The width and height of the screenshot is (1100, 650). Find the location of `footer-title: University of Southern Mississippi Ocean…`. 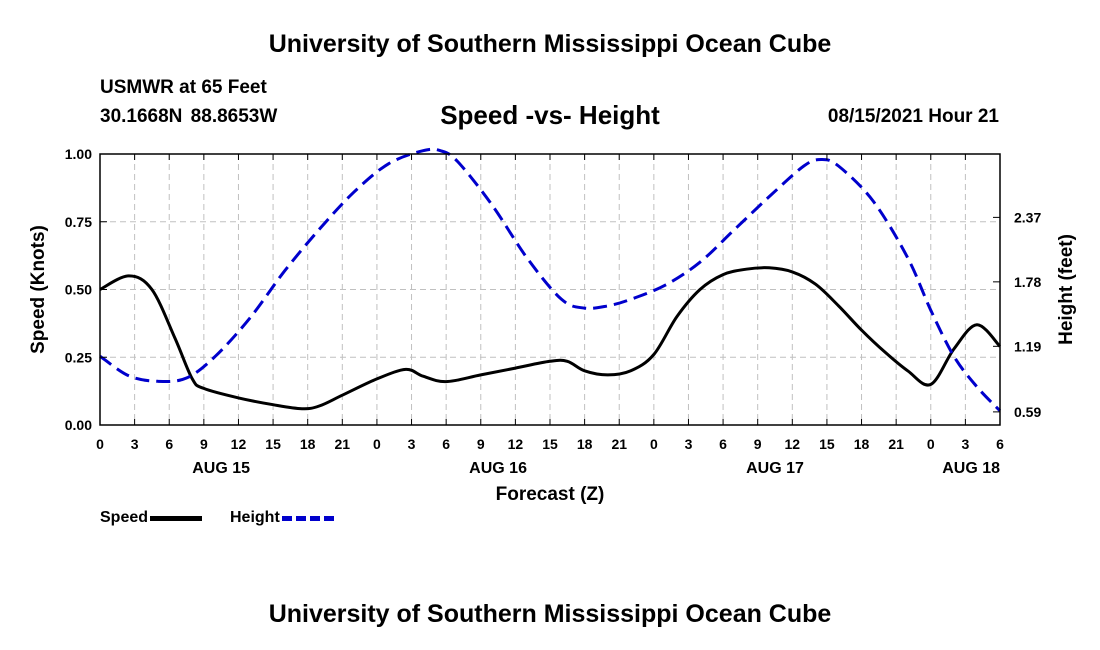

footer-title: University of Southern Mississippi Ocean… is located at coordinates (550, 614).